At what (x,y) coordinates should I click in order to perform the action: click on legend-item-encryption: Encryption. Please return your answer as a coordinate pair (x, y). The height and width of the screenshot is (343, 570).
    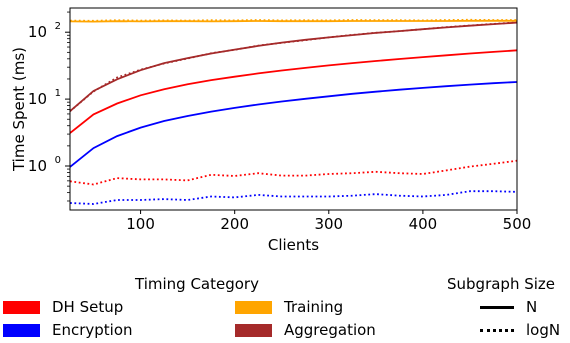
    Looking at the image, I should click on (68, 330).